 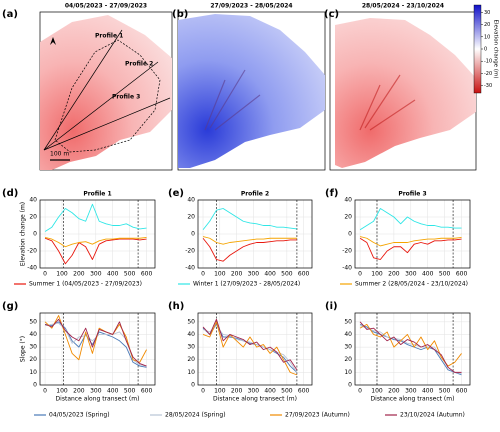 I want to click on colorbar-tick-label: -10, so click(x=488, y=62).